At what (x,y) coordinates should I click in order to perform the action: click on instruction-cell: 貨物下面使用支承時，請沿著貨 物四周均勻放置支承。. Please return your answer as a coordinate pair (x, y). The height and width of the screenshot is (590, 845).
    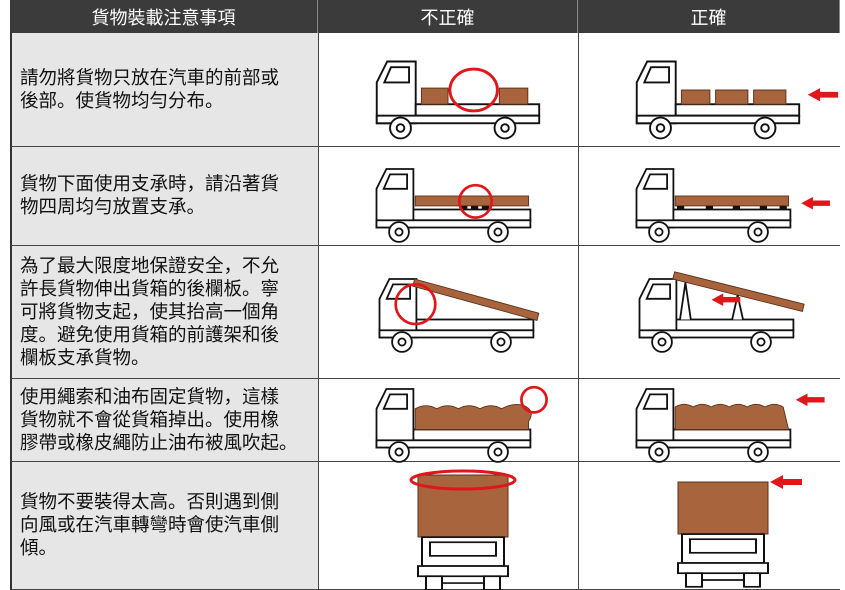
    Looking at the image, I should click on (164, 196).